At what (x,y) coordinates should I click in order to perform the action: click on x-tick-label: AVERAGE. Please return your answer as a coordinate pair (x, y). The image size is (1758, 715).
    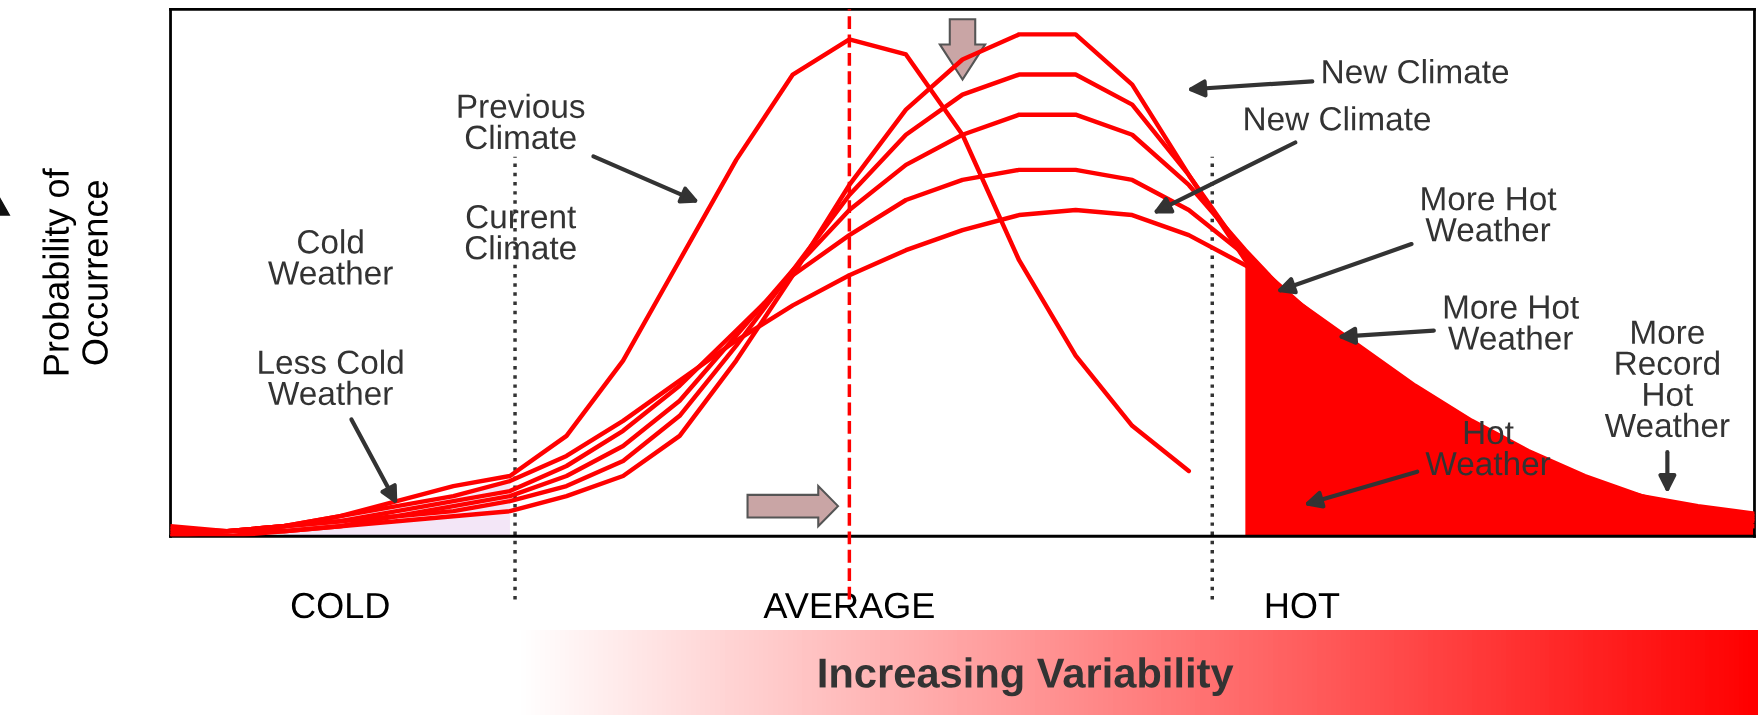
    Looking at the image, I should click on (848, 605).